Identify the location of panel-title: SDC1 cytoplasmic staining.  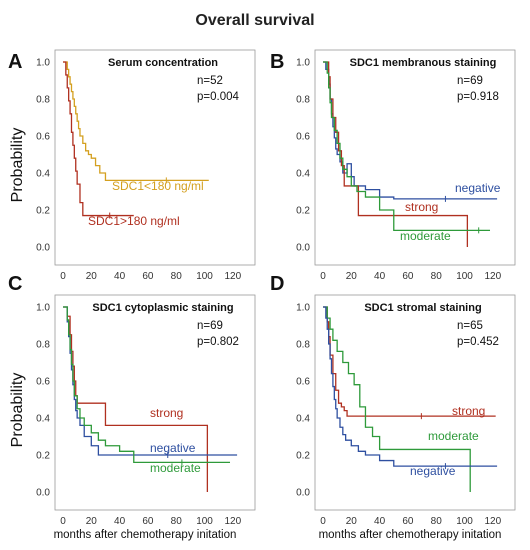
(162, 308).